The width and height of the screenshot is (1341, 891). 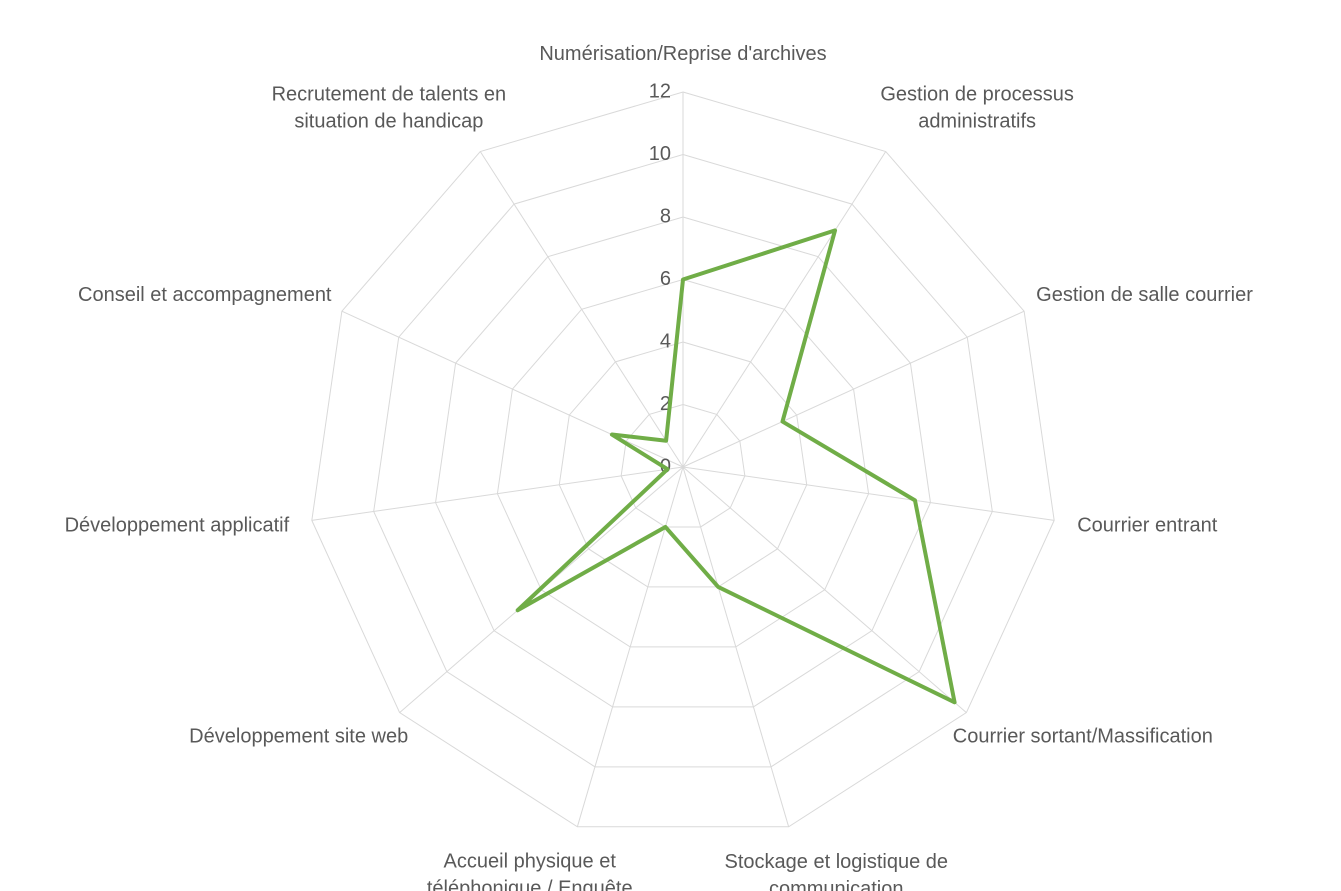 I want to click on r-tick-label: 6, so click(x=665, y=279).